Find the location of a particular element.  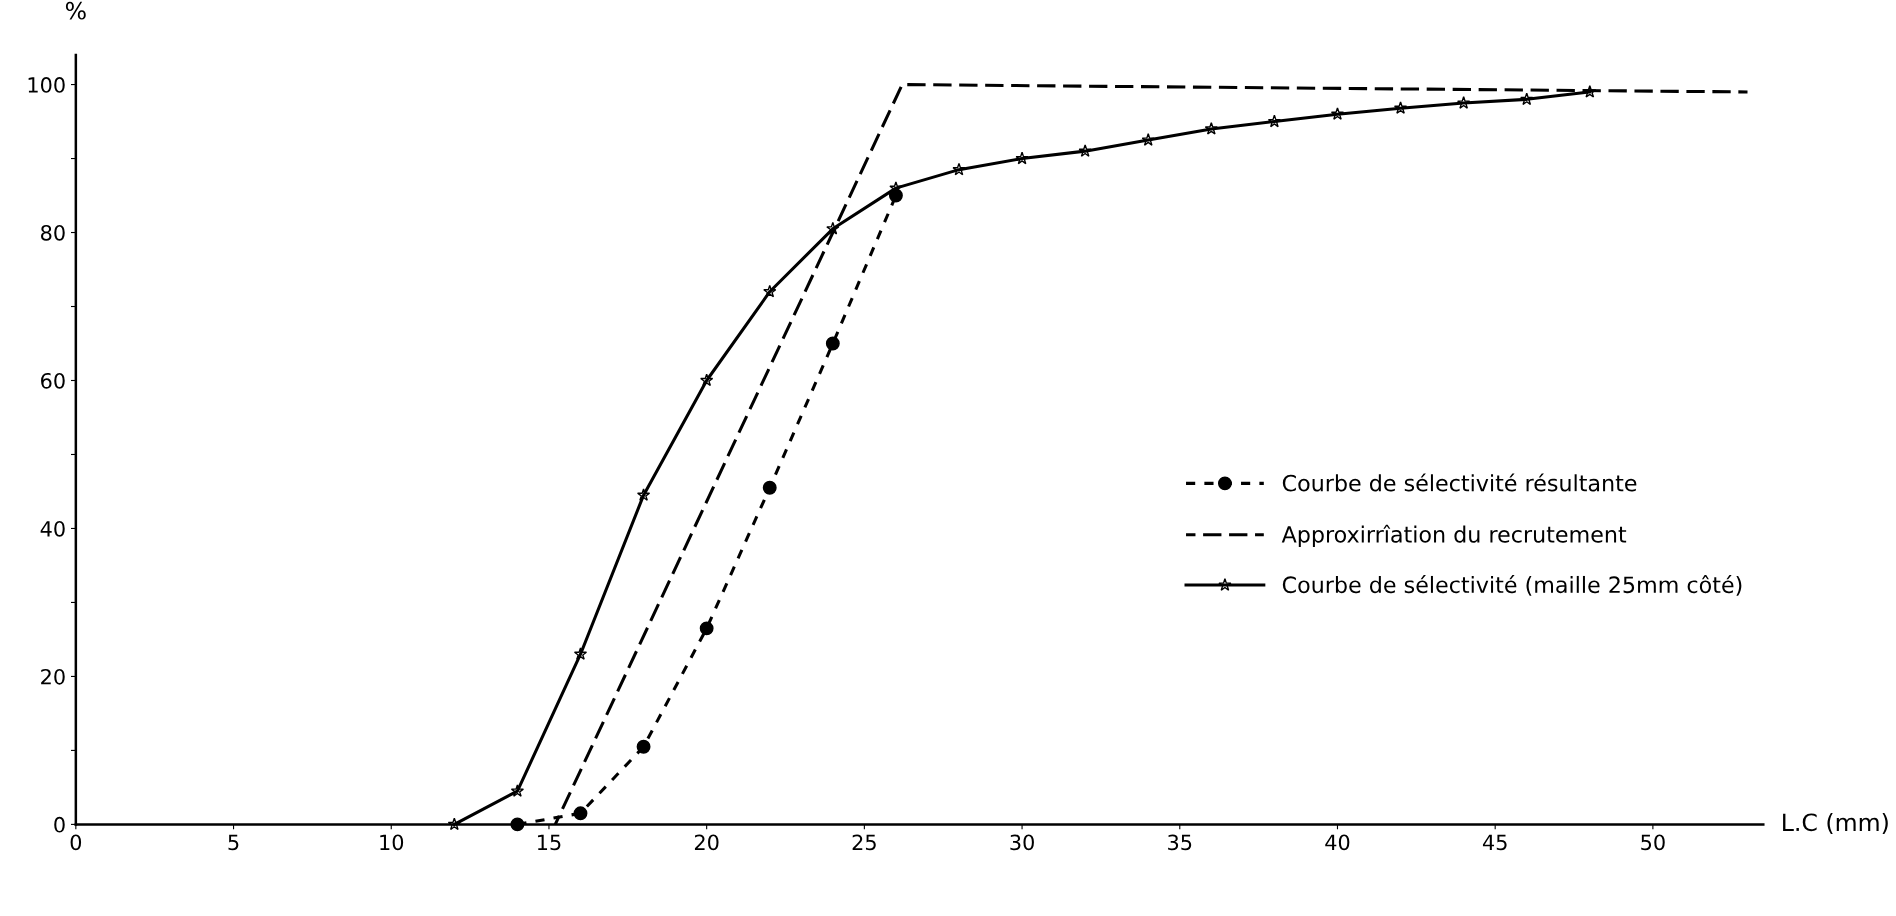

x-tick-label: 25 is located at coordinates (864, 842).